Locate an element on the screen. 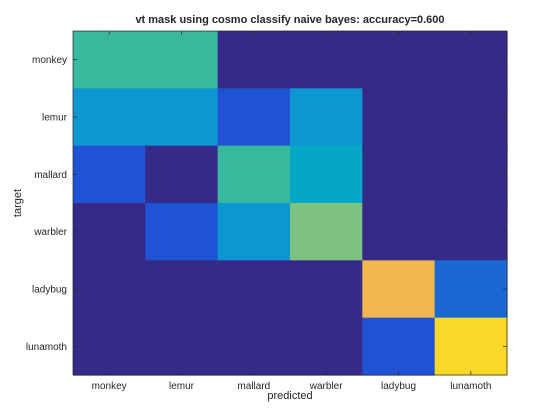  heatmap-cell-lunamoth-warbler is located at coordinates (326, 346).